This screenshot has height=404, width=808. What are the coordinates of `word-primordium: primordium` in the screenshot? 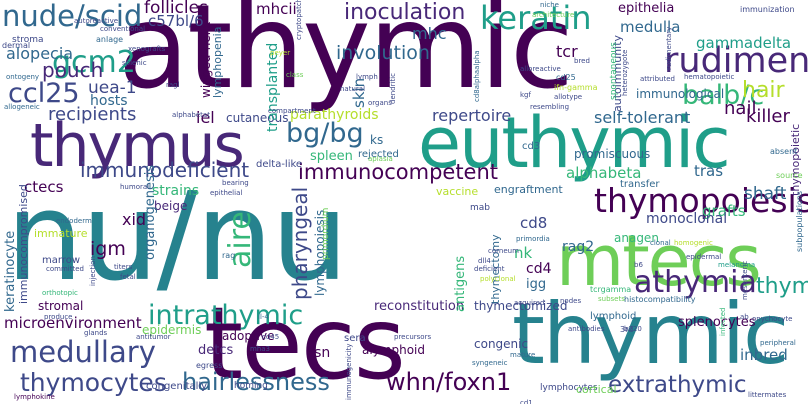 It's located at (326, 233).